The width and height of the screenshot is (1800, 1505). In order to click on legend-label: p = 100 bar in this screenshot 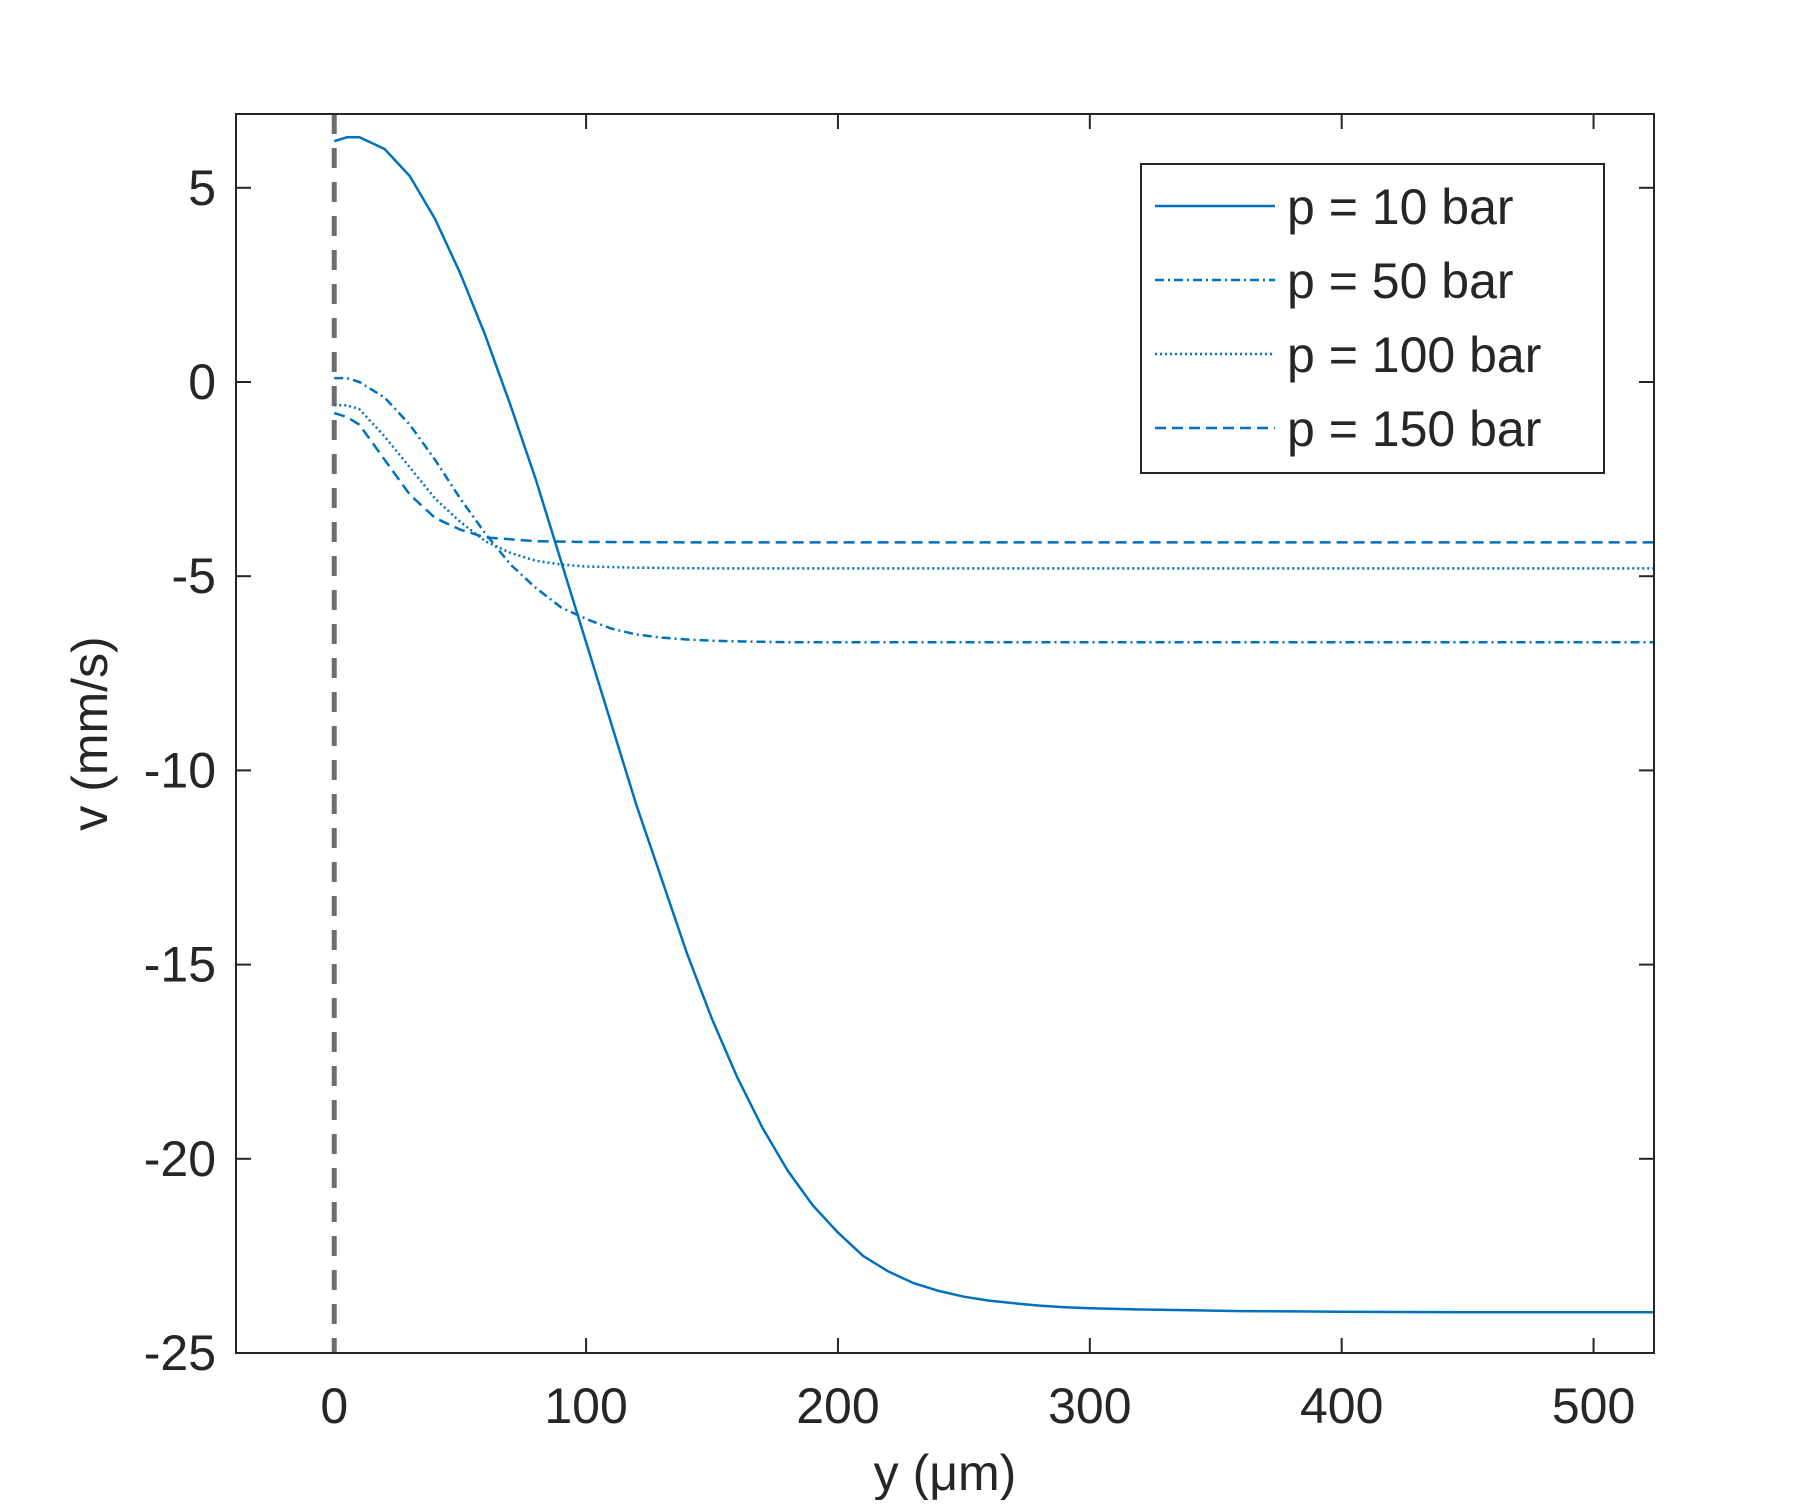, I will do `click(1414, 355)`.